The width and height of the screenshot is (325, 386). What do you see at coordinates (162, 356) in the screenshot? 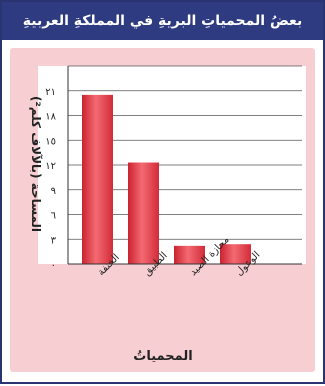
I see `x-axis-label: المحمياتُ` at bounding box center [162, 356].